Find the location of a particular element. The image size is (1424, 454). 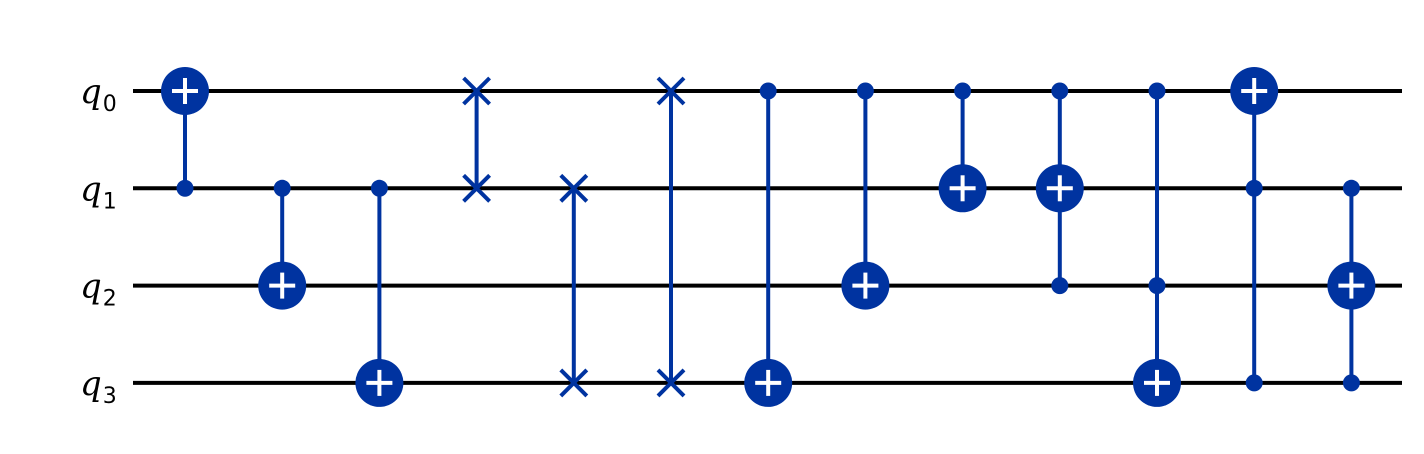

qubit-label-0: q0 is located at coordinates (98, 94).